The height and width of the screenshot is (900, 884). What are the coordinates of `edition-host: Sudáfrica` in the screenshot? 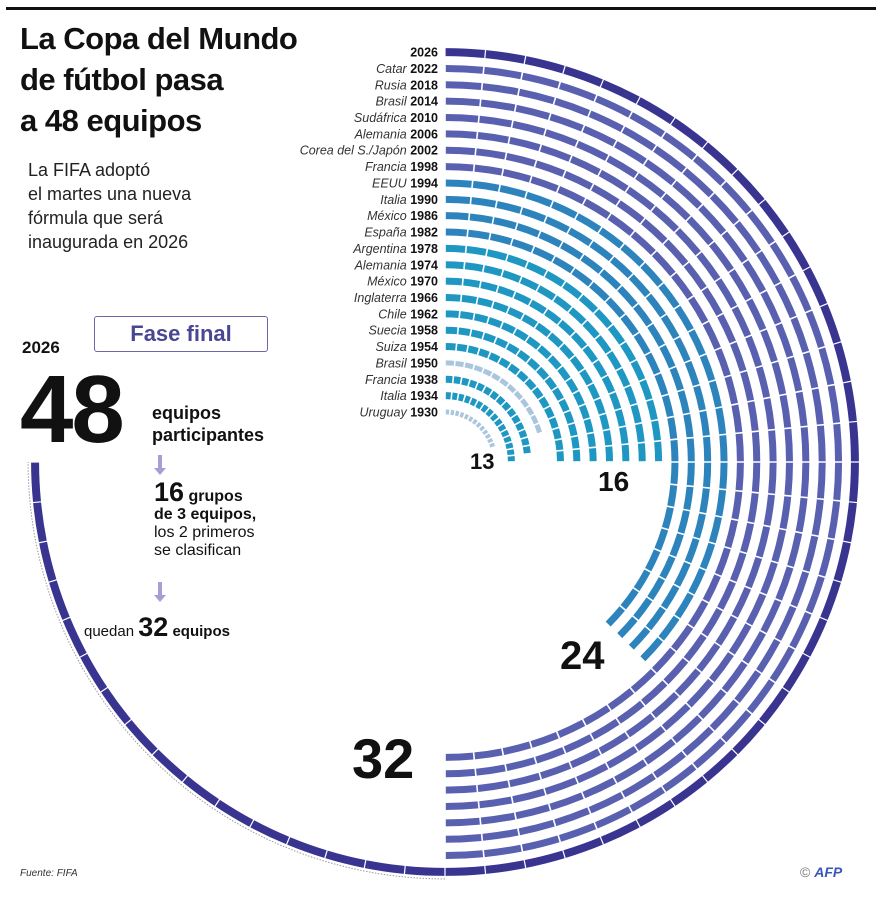 It's located at (382, 118).